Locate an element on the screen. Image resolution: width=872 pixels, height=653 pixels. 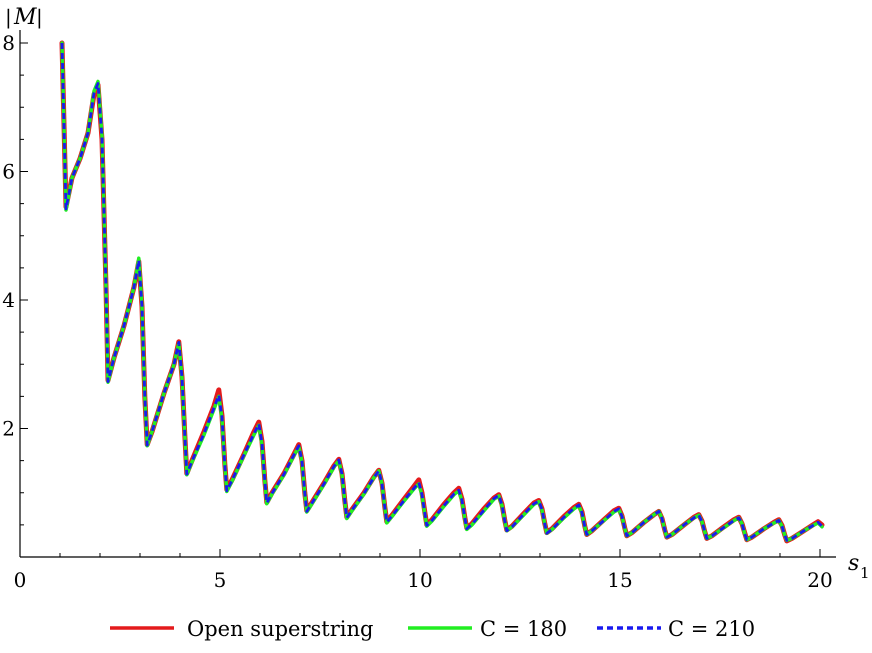
legend-label-2: C = 180 is located at coordinates (523, 629).